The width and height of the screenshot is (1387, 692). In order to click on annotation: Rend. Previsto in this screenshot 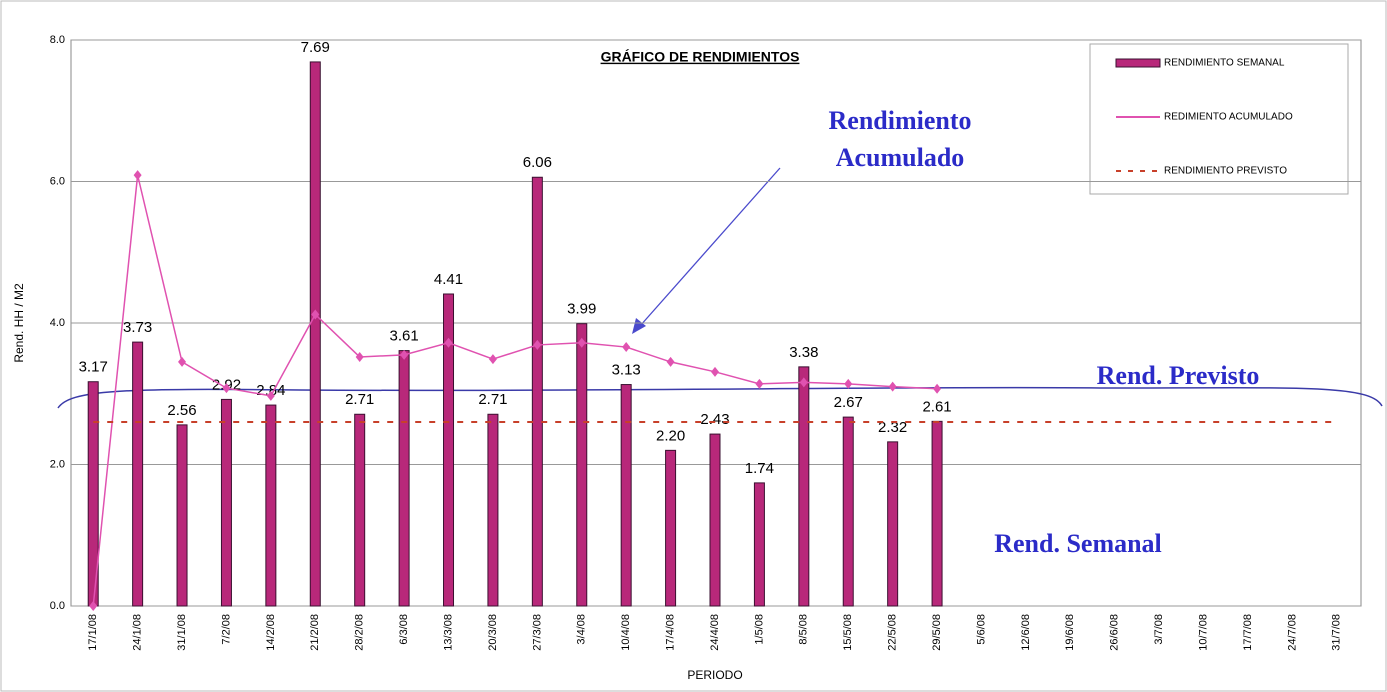, I will do `click(1178, 375)`.